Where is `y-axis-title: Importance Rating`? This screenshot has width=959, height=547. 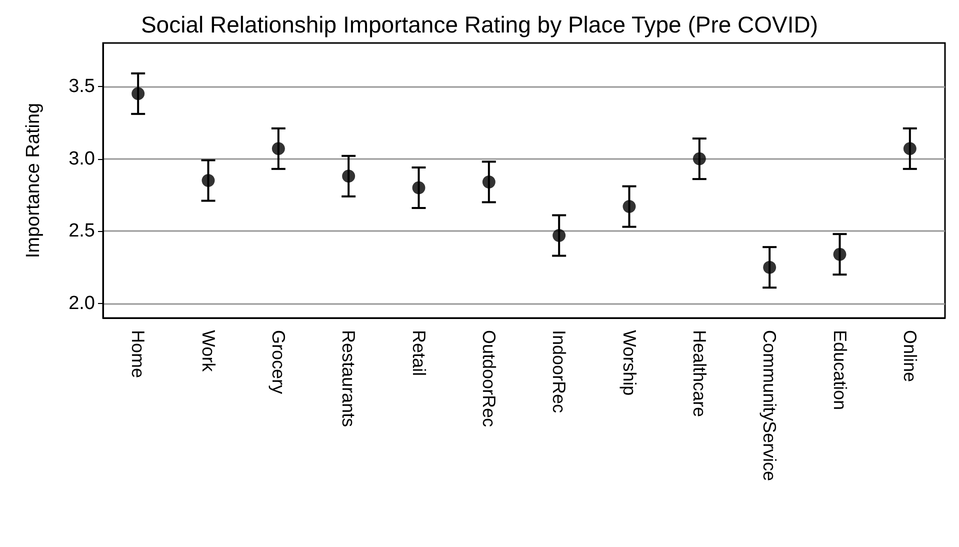
y-axis-title: Importance Rating is located at coordinates (33, 180).